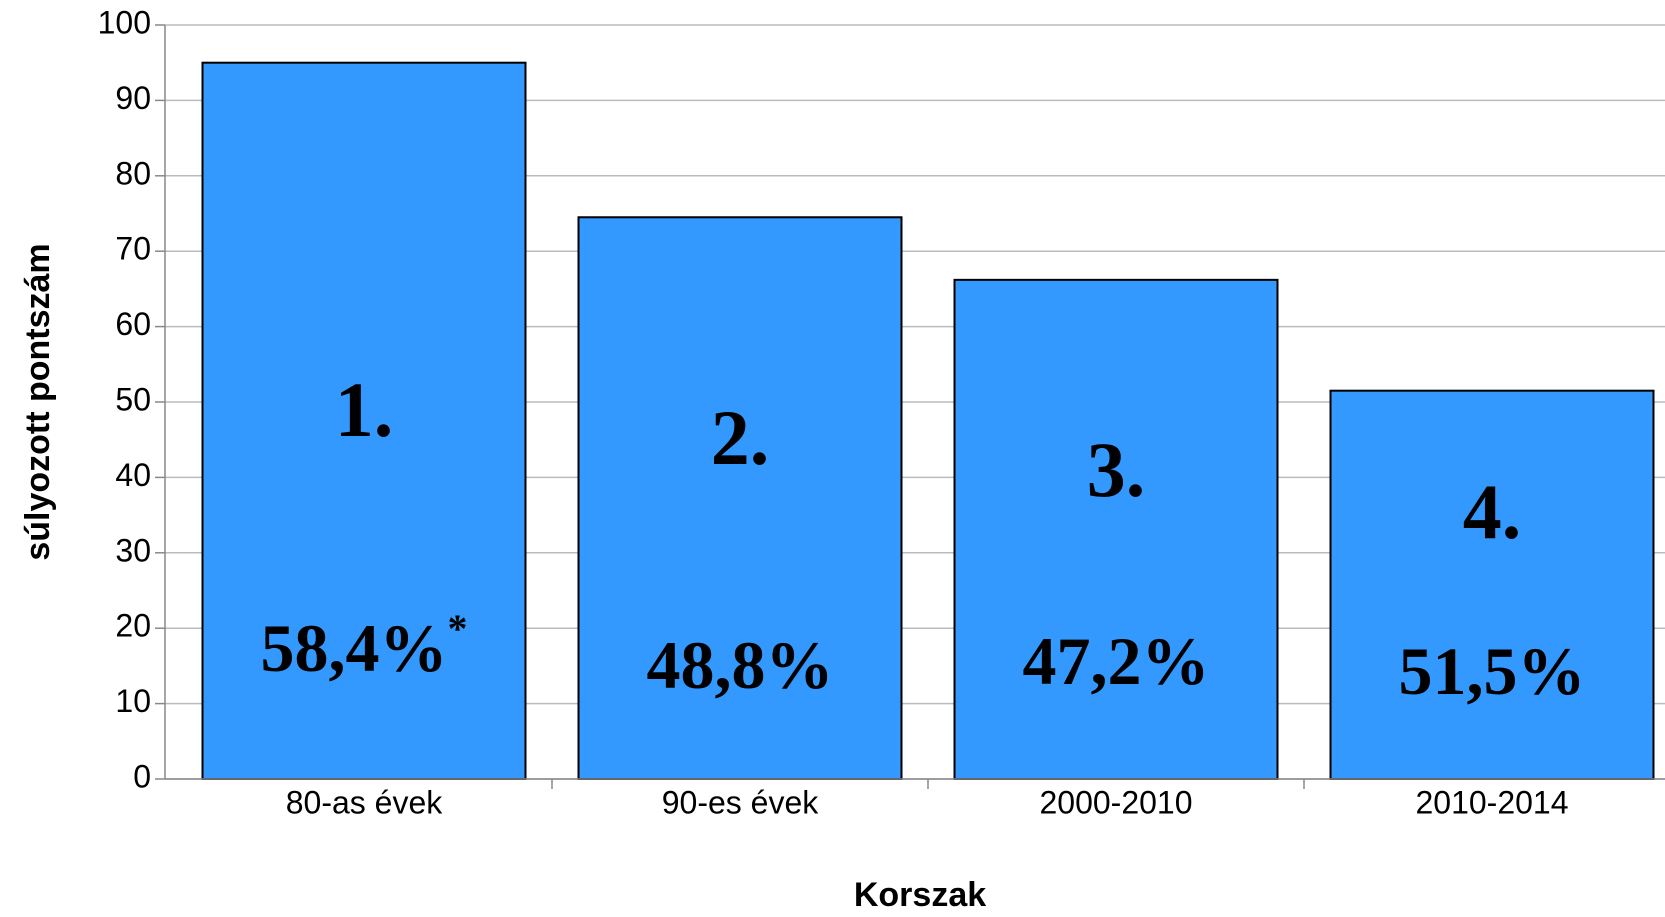 The image size is (1665, 917). Describe the element at coordinates (364, 409) in the screenshot. I see `rank-label: 1.` at that location.